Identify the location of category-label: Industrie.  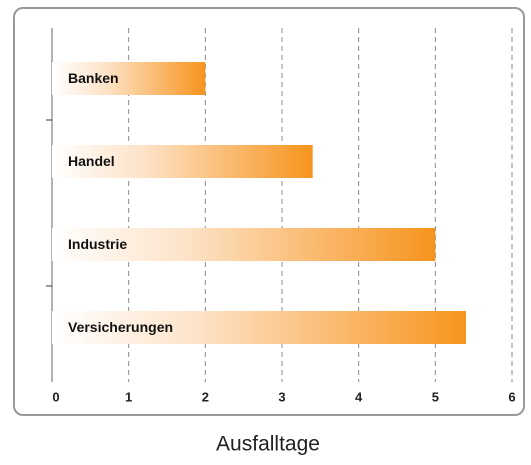
(97, 244).